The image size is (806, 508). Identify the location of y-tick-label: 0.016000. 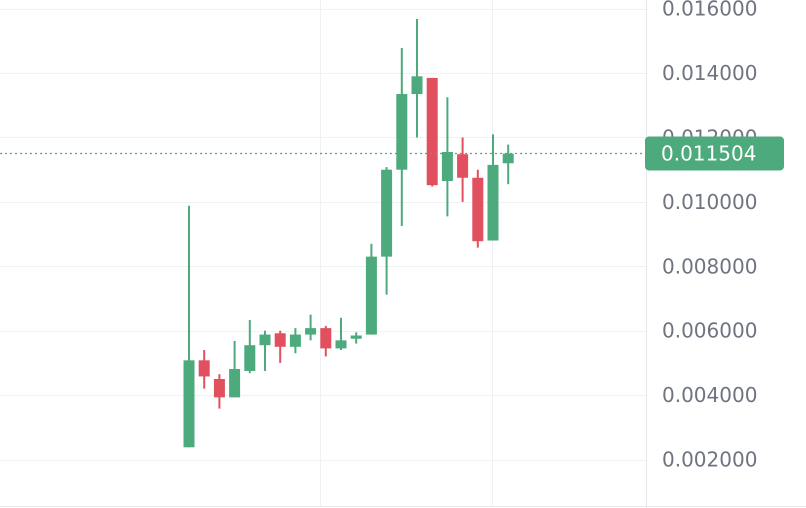
(709, 10).